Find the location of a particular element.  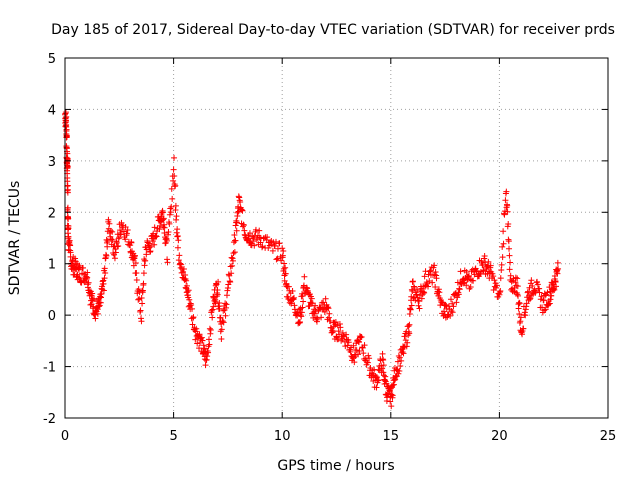

x-tick-label: 0 is located at coordinates (65, 436).